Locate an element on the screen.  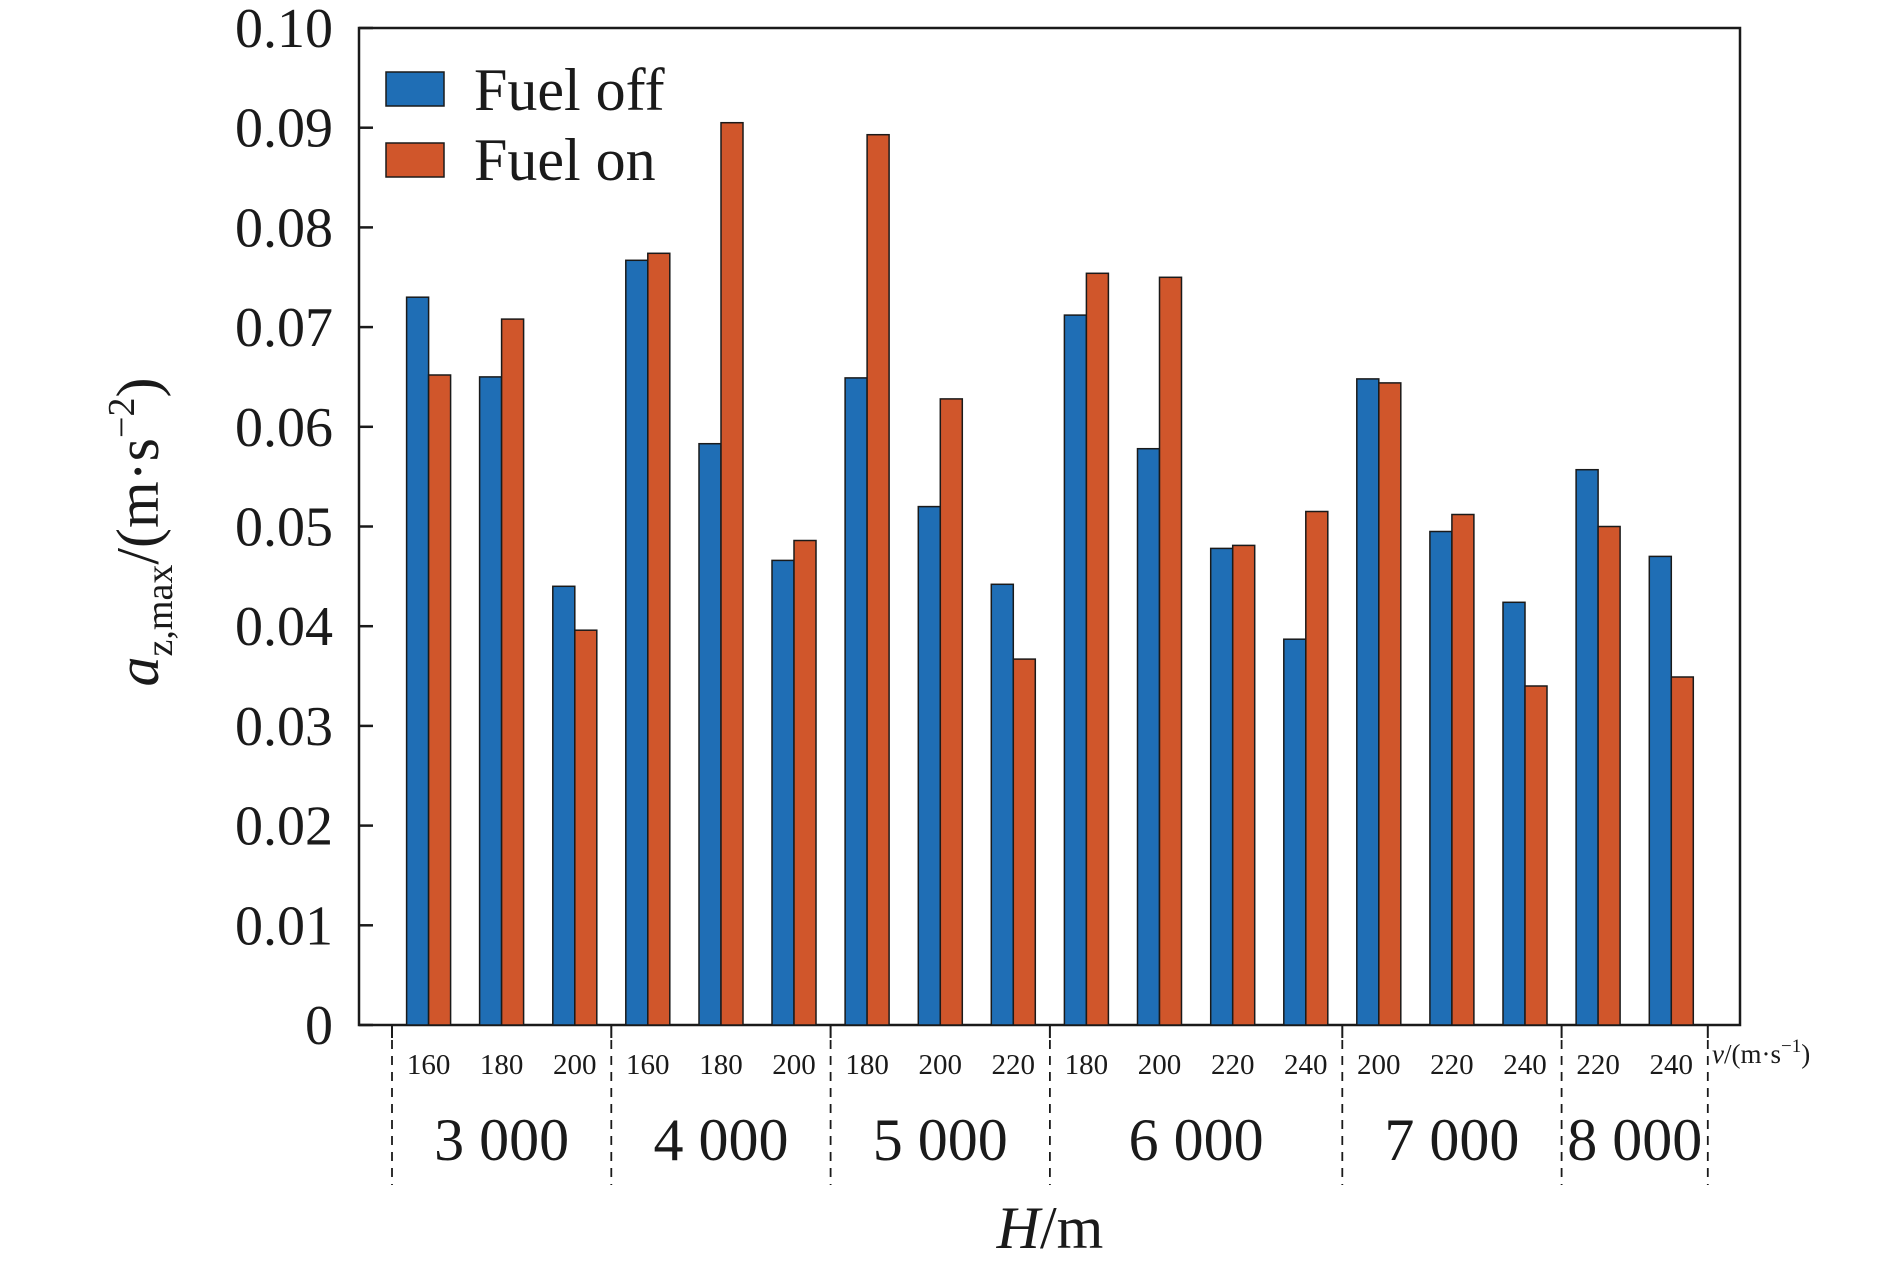
legend: Fuel off Fuel on is located at coordinates (525, 125).